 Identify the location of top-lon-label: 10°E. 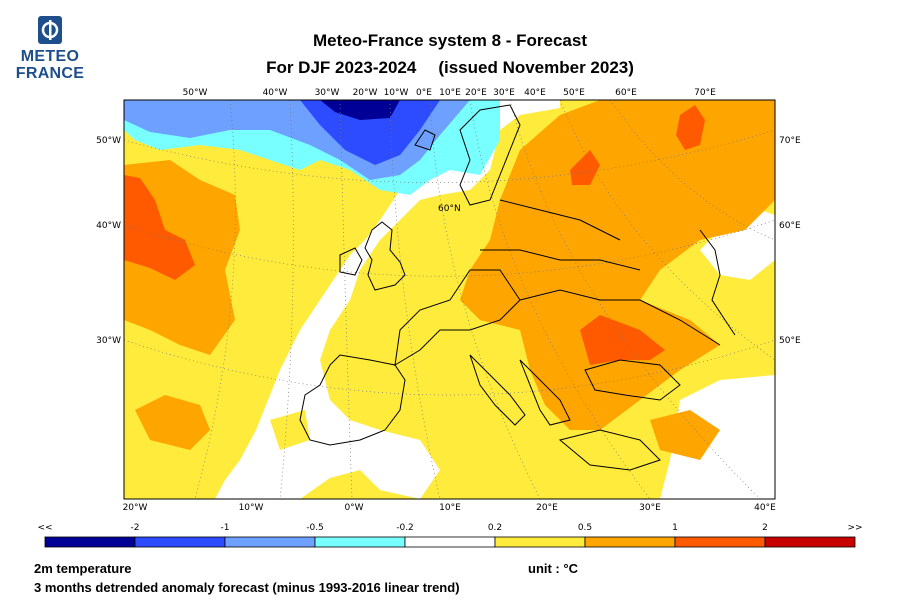
(450, 93).